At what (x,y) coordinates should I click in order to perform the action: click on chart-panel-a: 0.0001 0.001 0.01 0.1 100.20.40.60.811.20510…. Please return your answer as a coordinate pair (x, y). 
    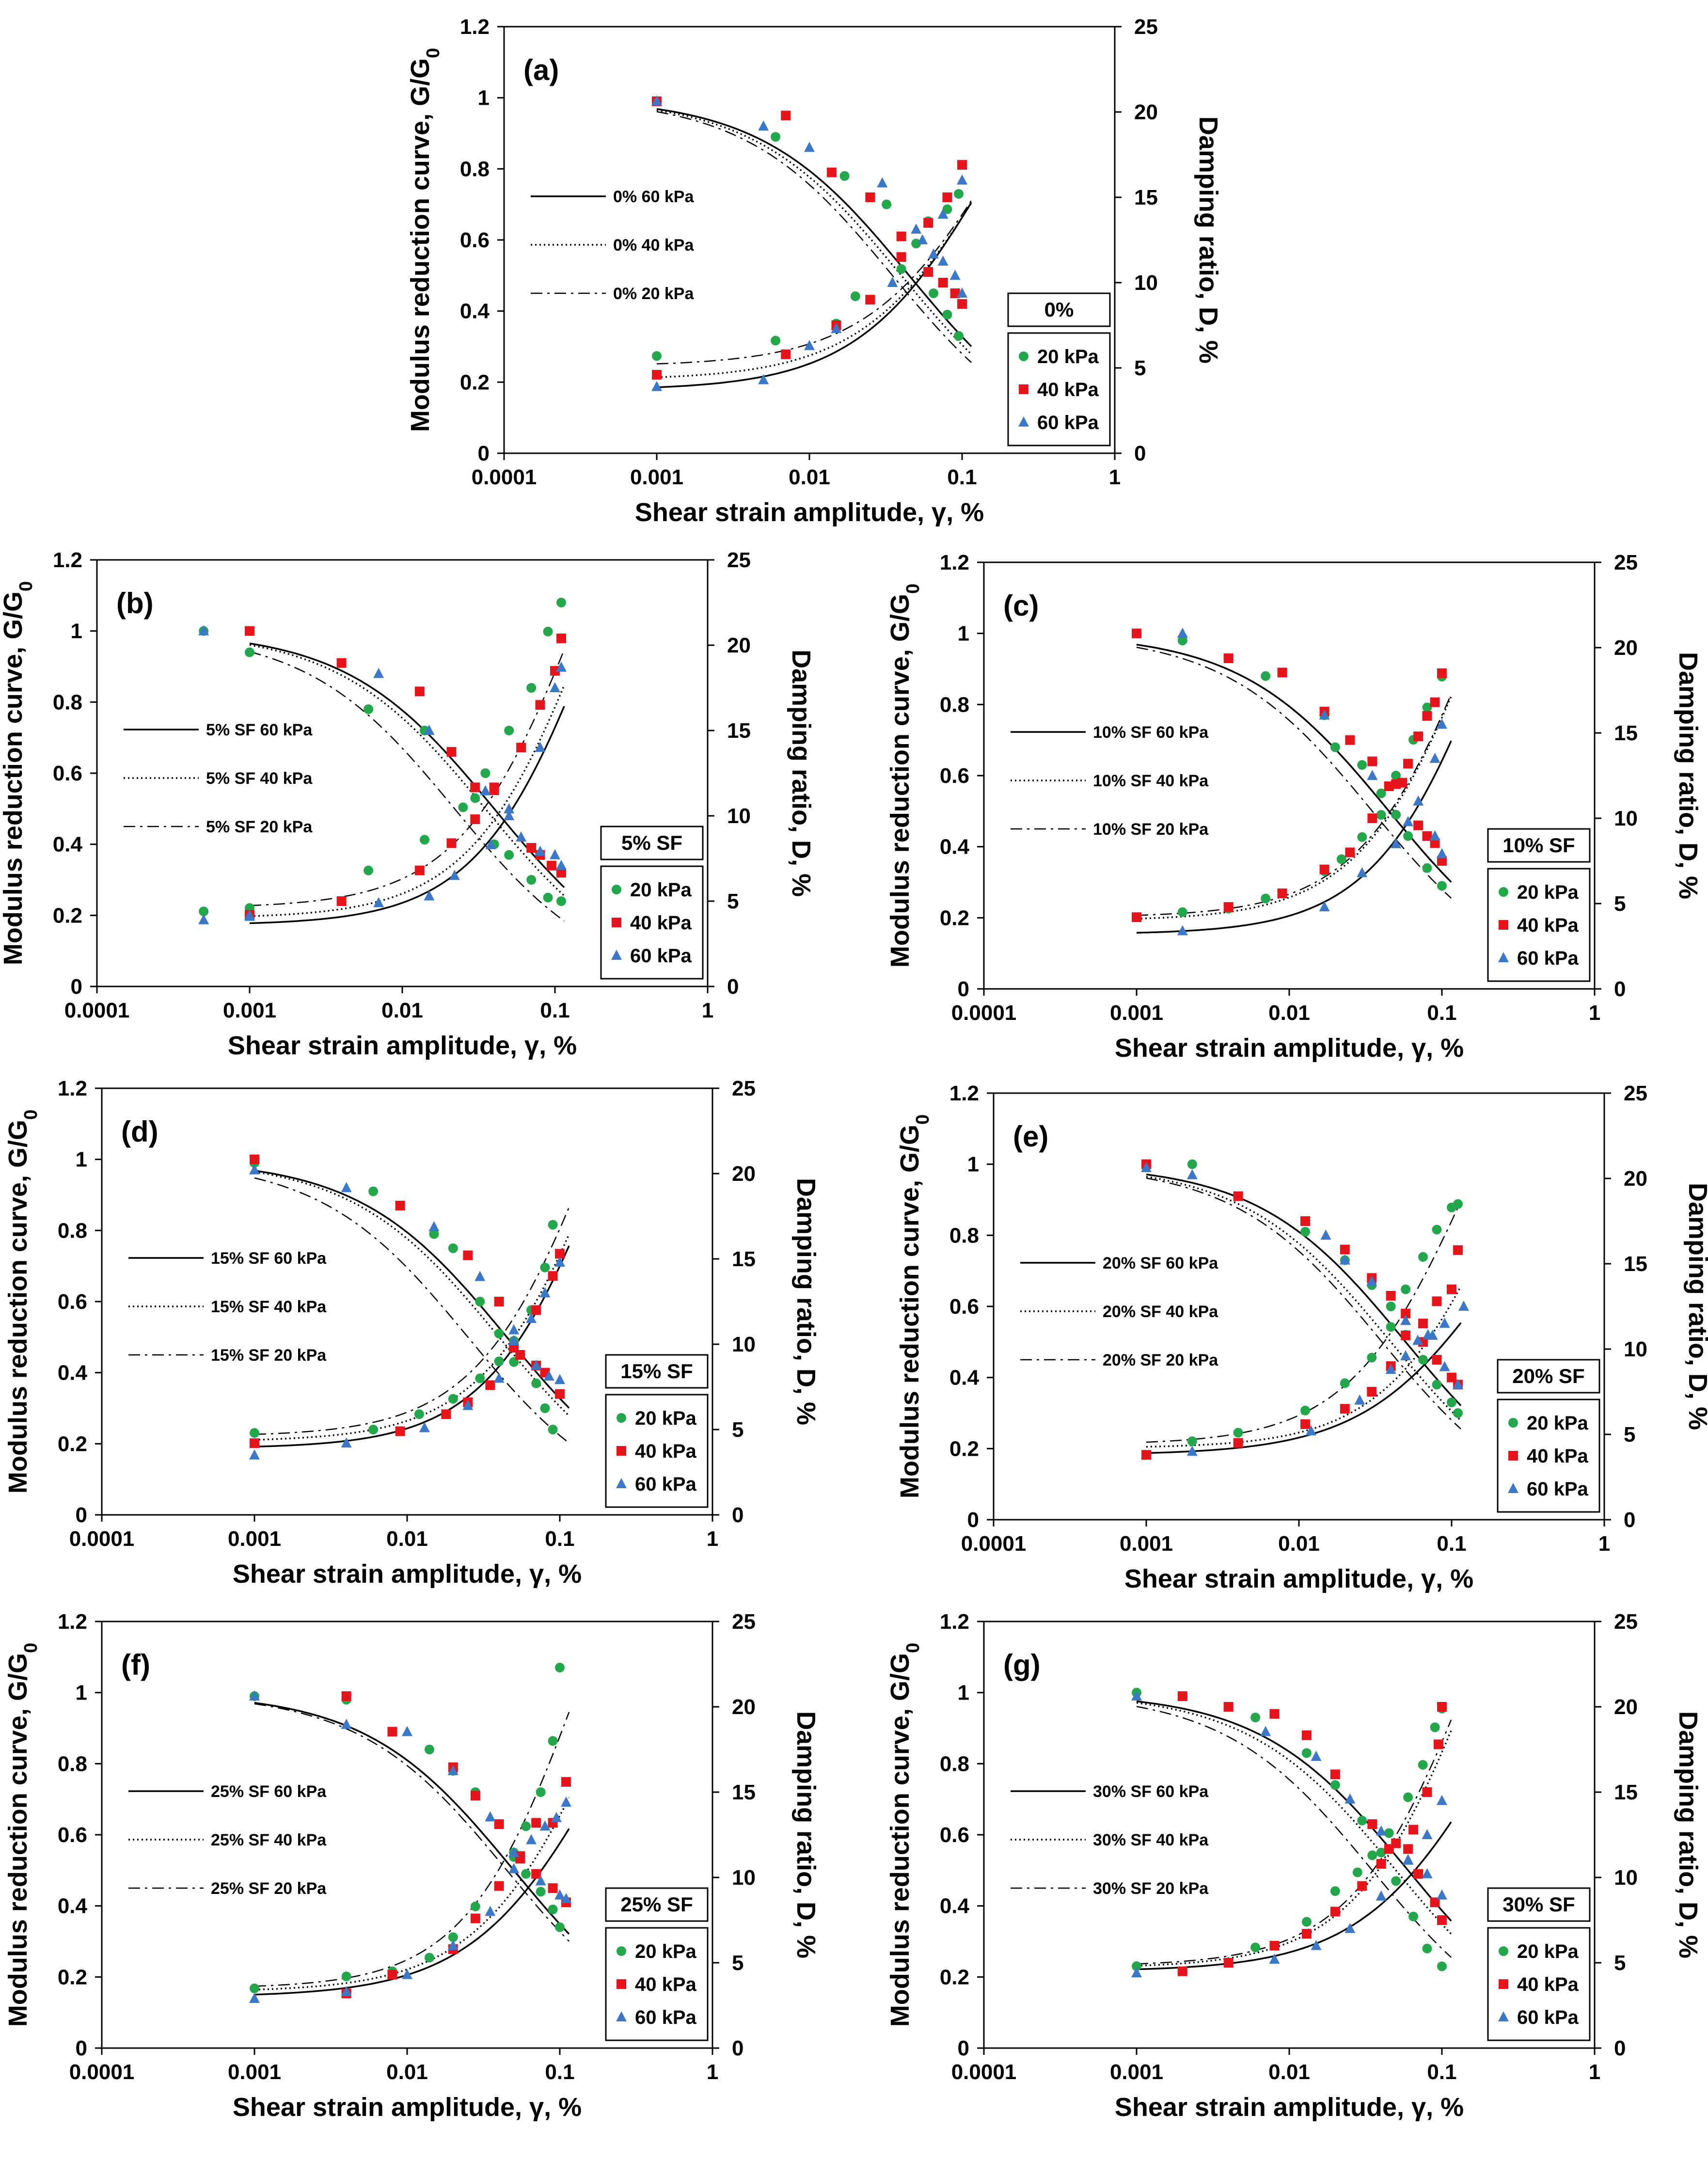
    Looking at the image, I should click on (814, 271).